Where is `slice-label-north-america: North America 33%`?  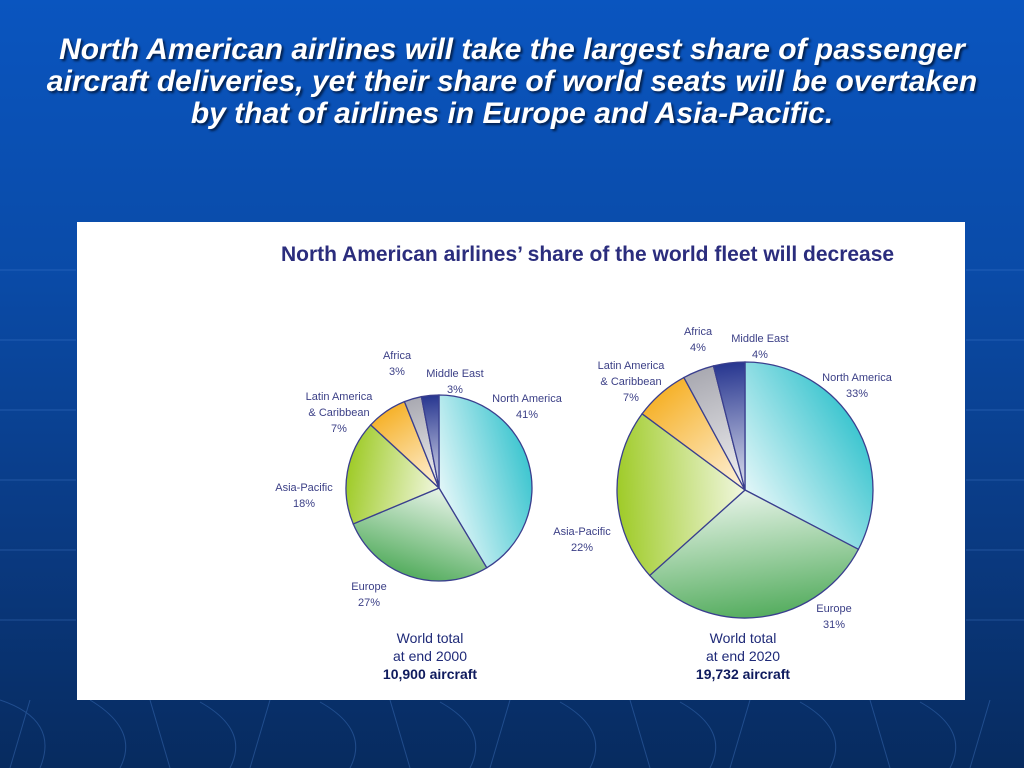 slice-label-north-america: North America 33% is located at coordinates (857, 386).